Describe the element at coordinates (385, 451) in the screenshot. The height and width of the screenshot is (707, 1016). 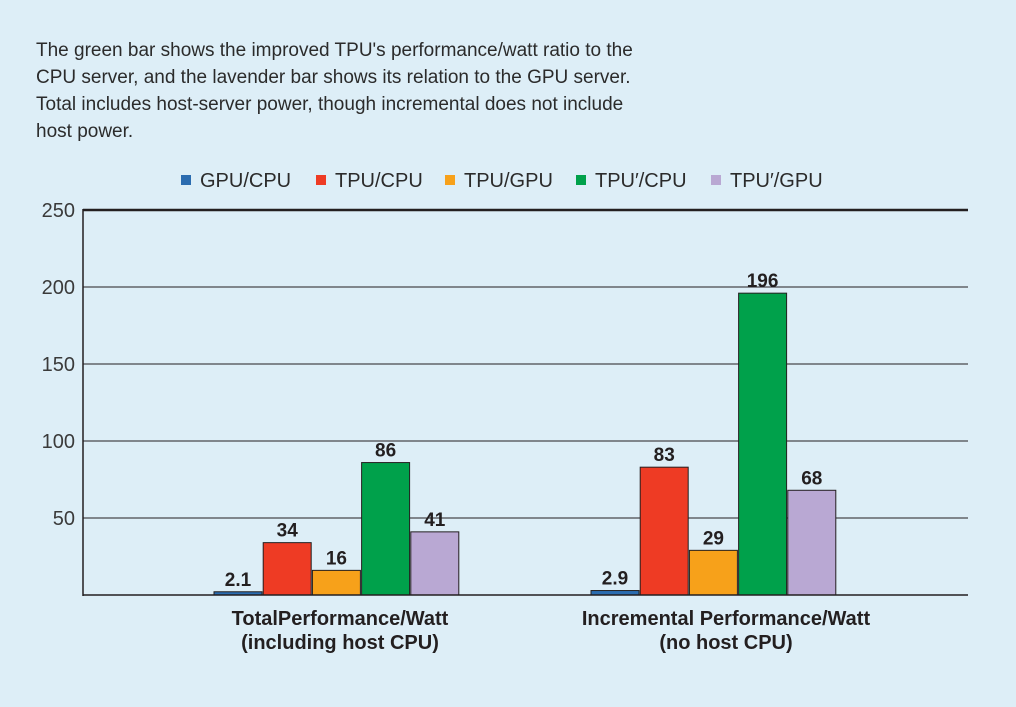
I see `bar-value-label: 86` at that location.